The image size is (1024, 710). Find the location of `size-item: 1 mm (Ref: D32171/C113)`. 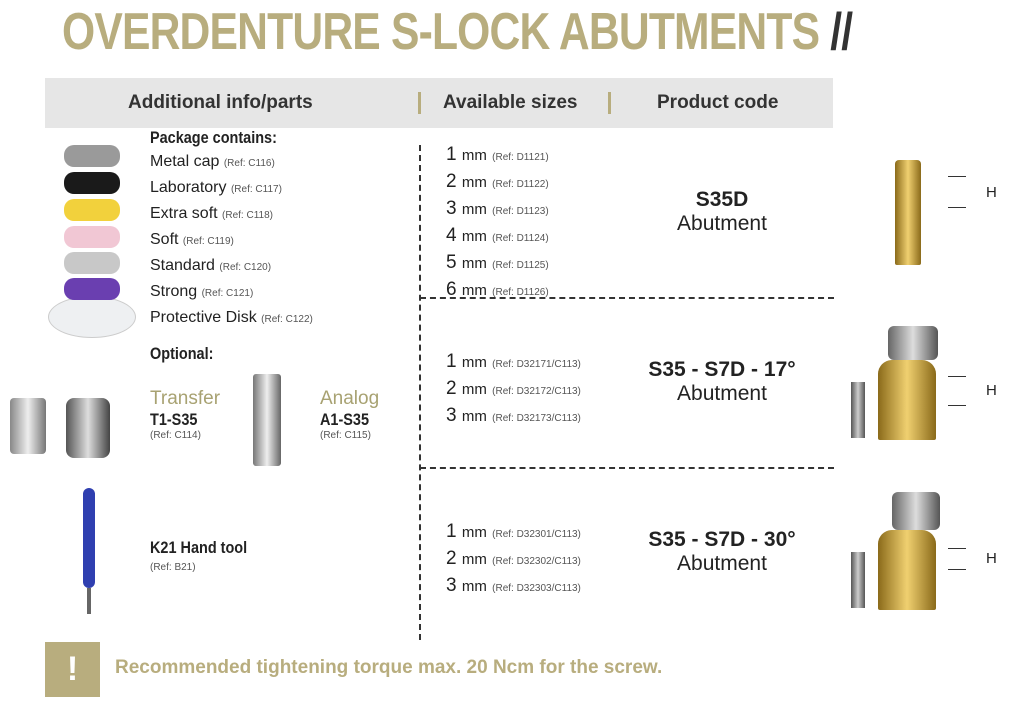

size-item: 1 mm (Ref: D32171/C113) is located at coordinates (513, 361).